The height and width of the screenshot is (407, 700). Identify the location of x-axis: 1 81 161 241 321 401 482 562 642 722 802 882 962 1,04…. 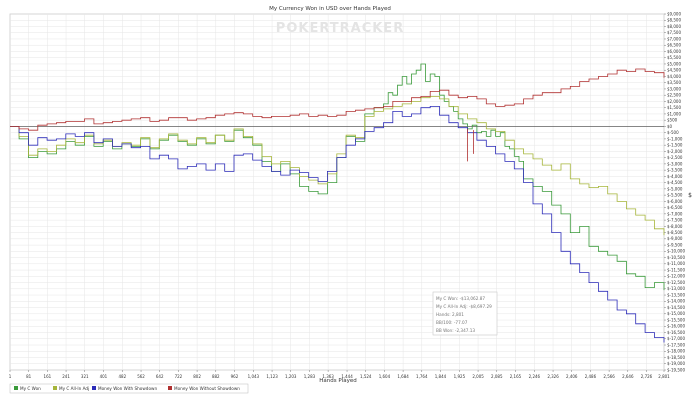
(339, 374).